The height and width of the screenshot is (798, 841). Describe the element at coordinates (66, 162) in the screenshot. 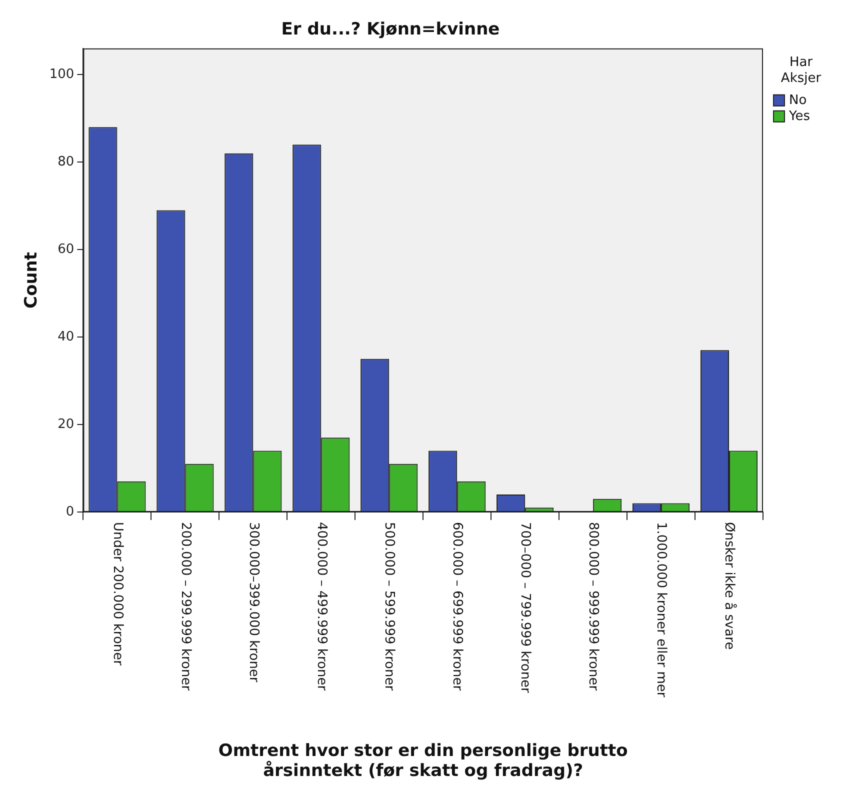

I see `y-tick-label: 80` at that location.